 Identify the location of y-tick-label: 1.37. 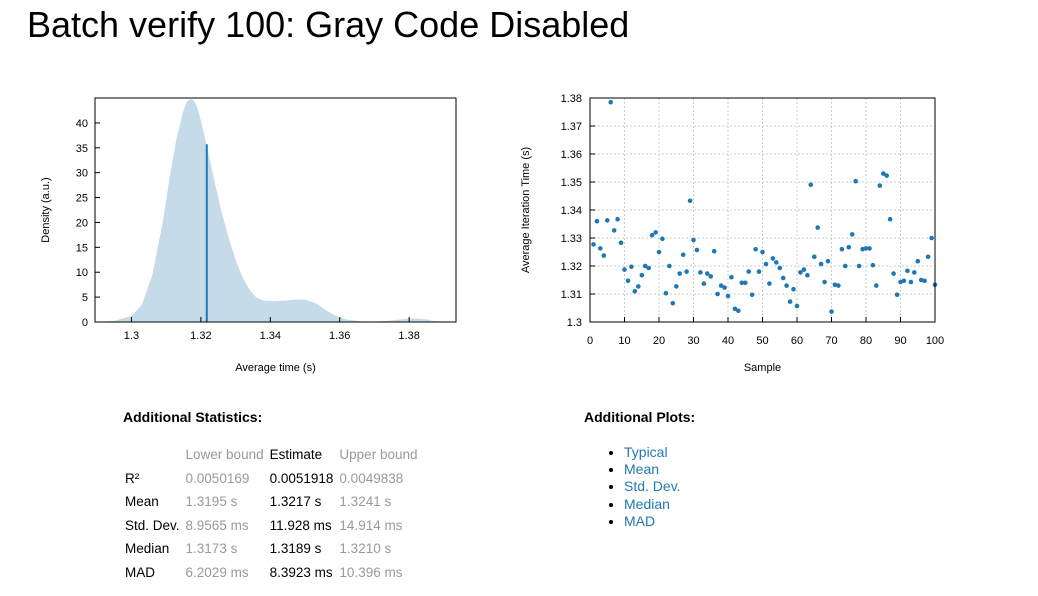
(571, 127).